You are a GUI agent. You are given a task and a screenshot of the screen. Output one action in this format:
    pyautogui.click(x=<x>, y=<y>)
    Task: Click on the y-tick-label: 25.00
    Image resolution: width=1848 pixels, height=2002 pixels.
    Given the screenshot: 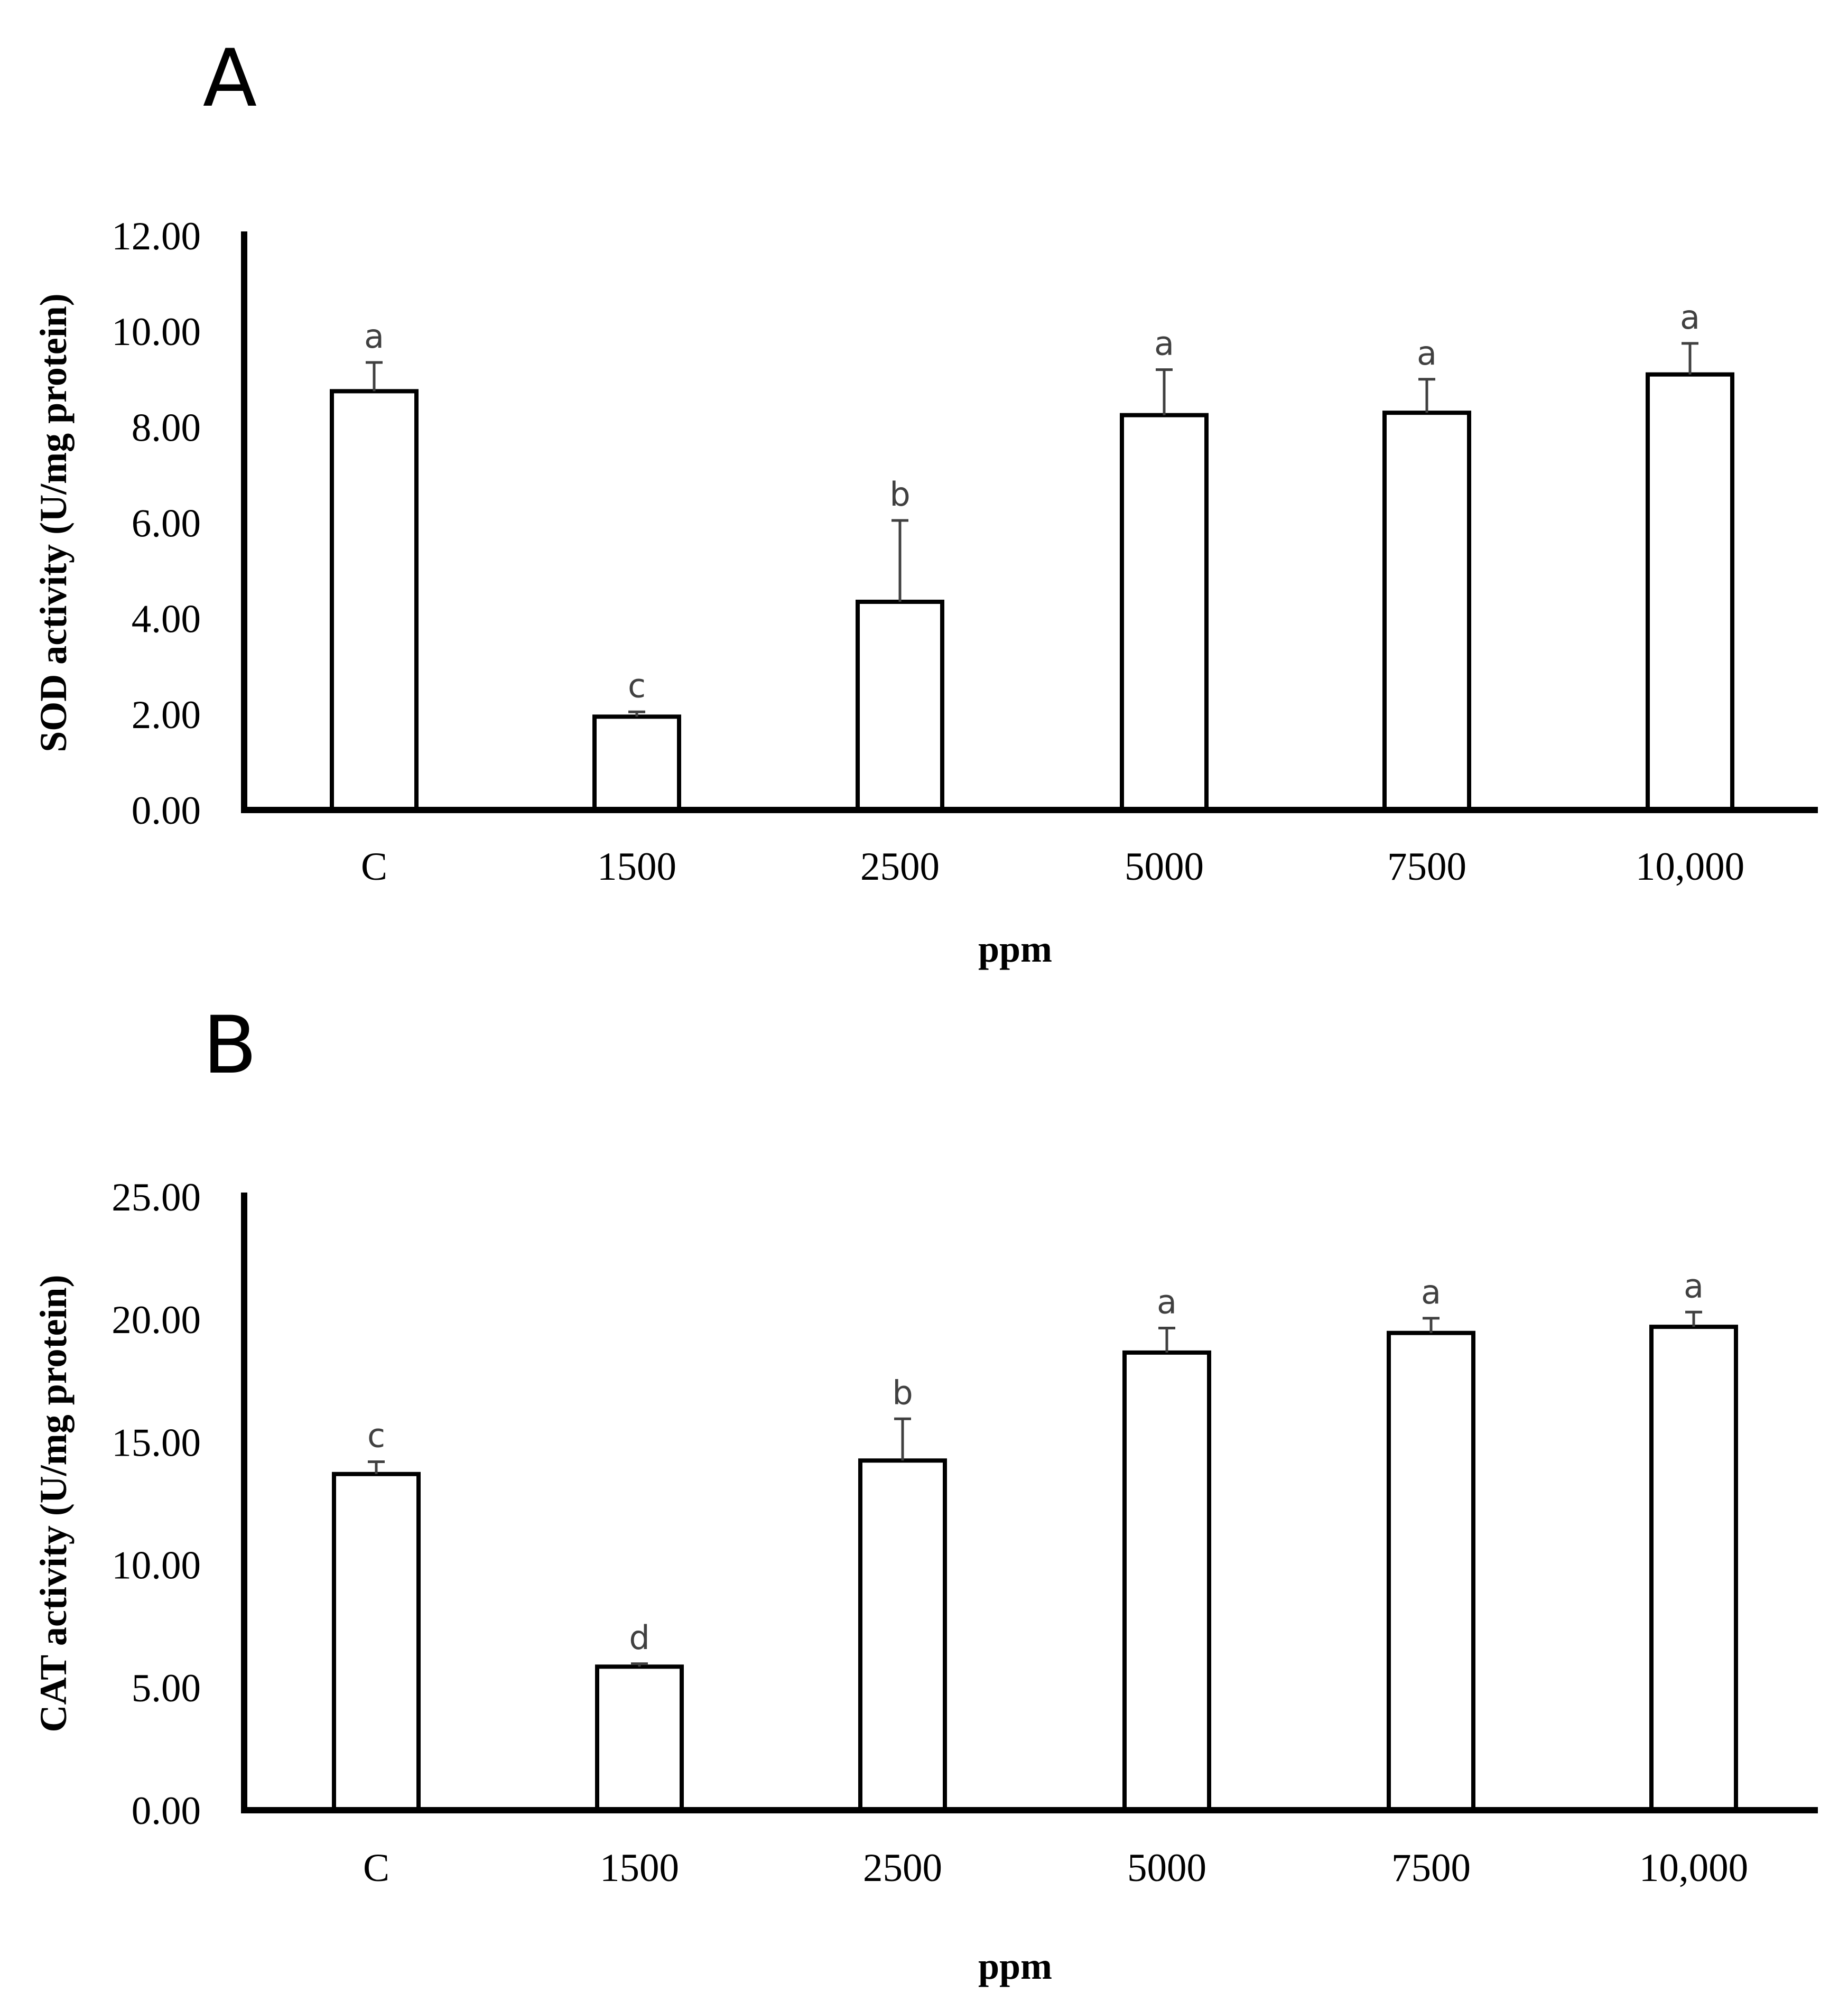 What is the action you would take?
    pyautogui.click(x=156, y=1197)
    